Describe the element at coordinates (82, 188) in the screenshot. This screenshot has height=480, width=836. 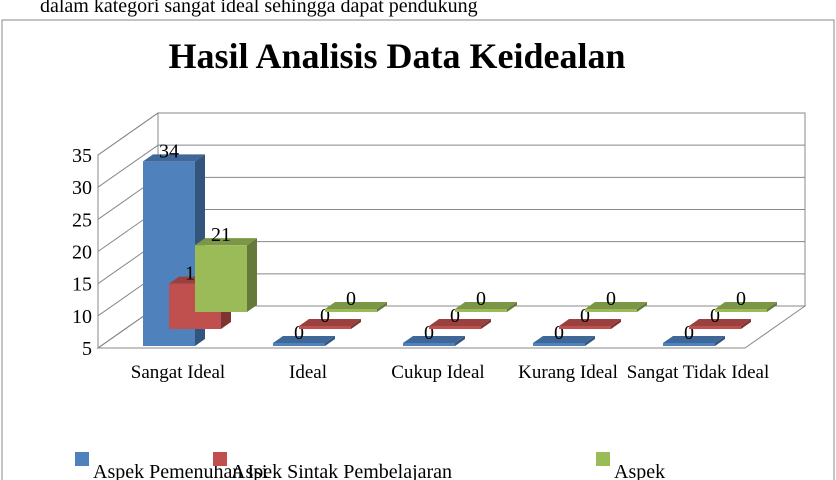
I see `y-tick-label: 30` at that location.